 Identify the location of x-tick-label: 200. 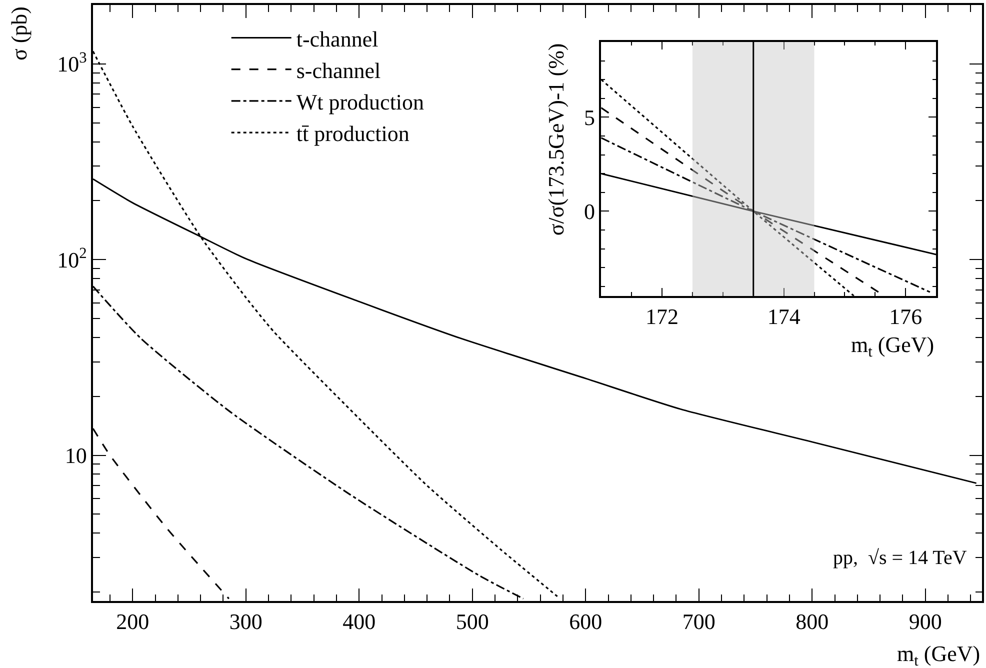
(133, 621).